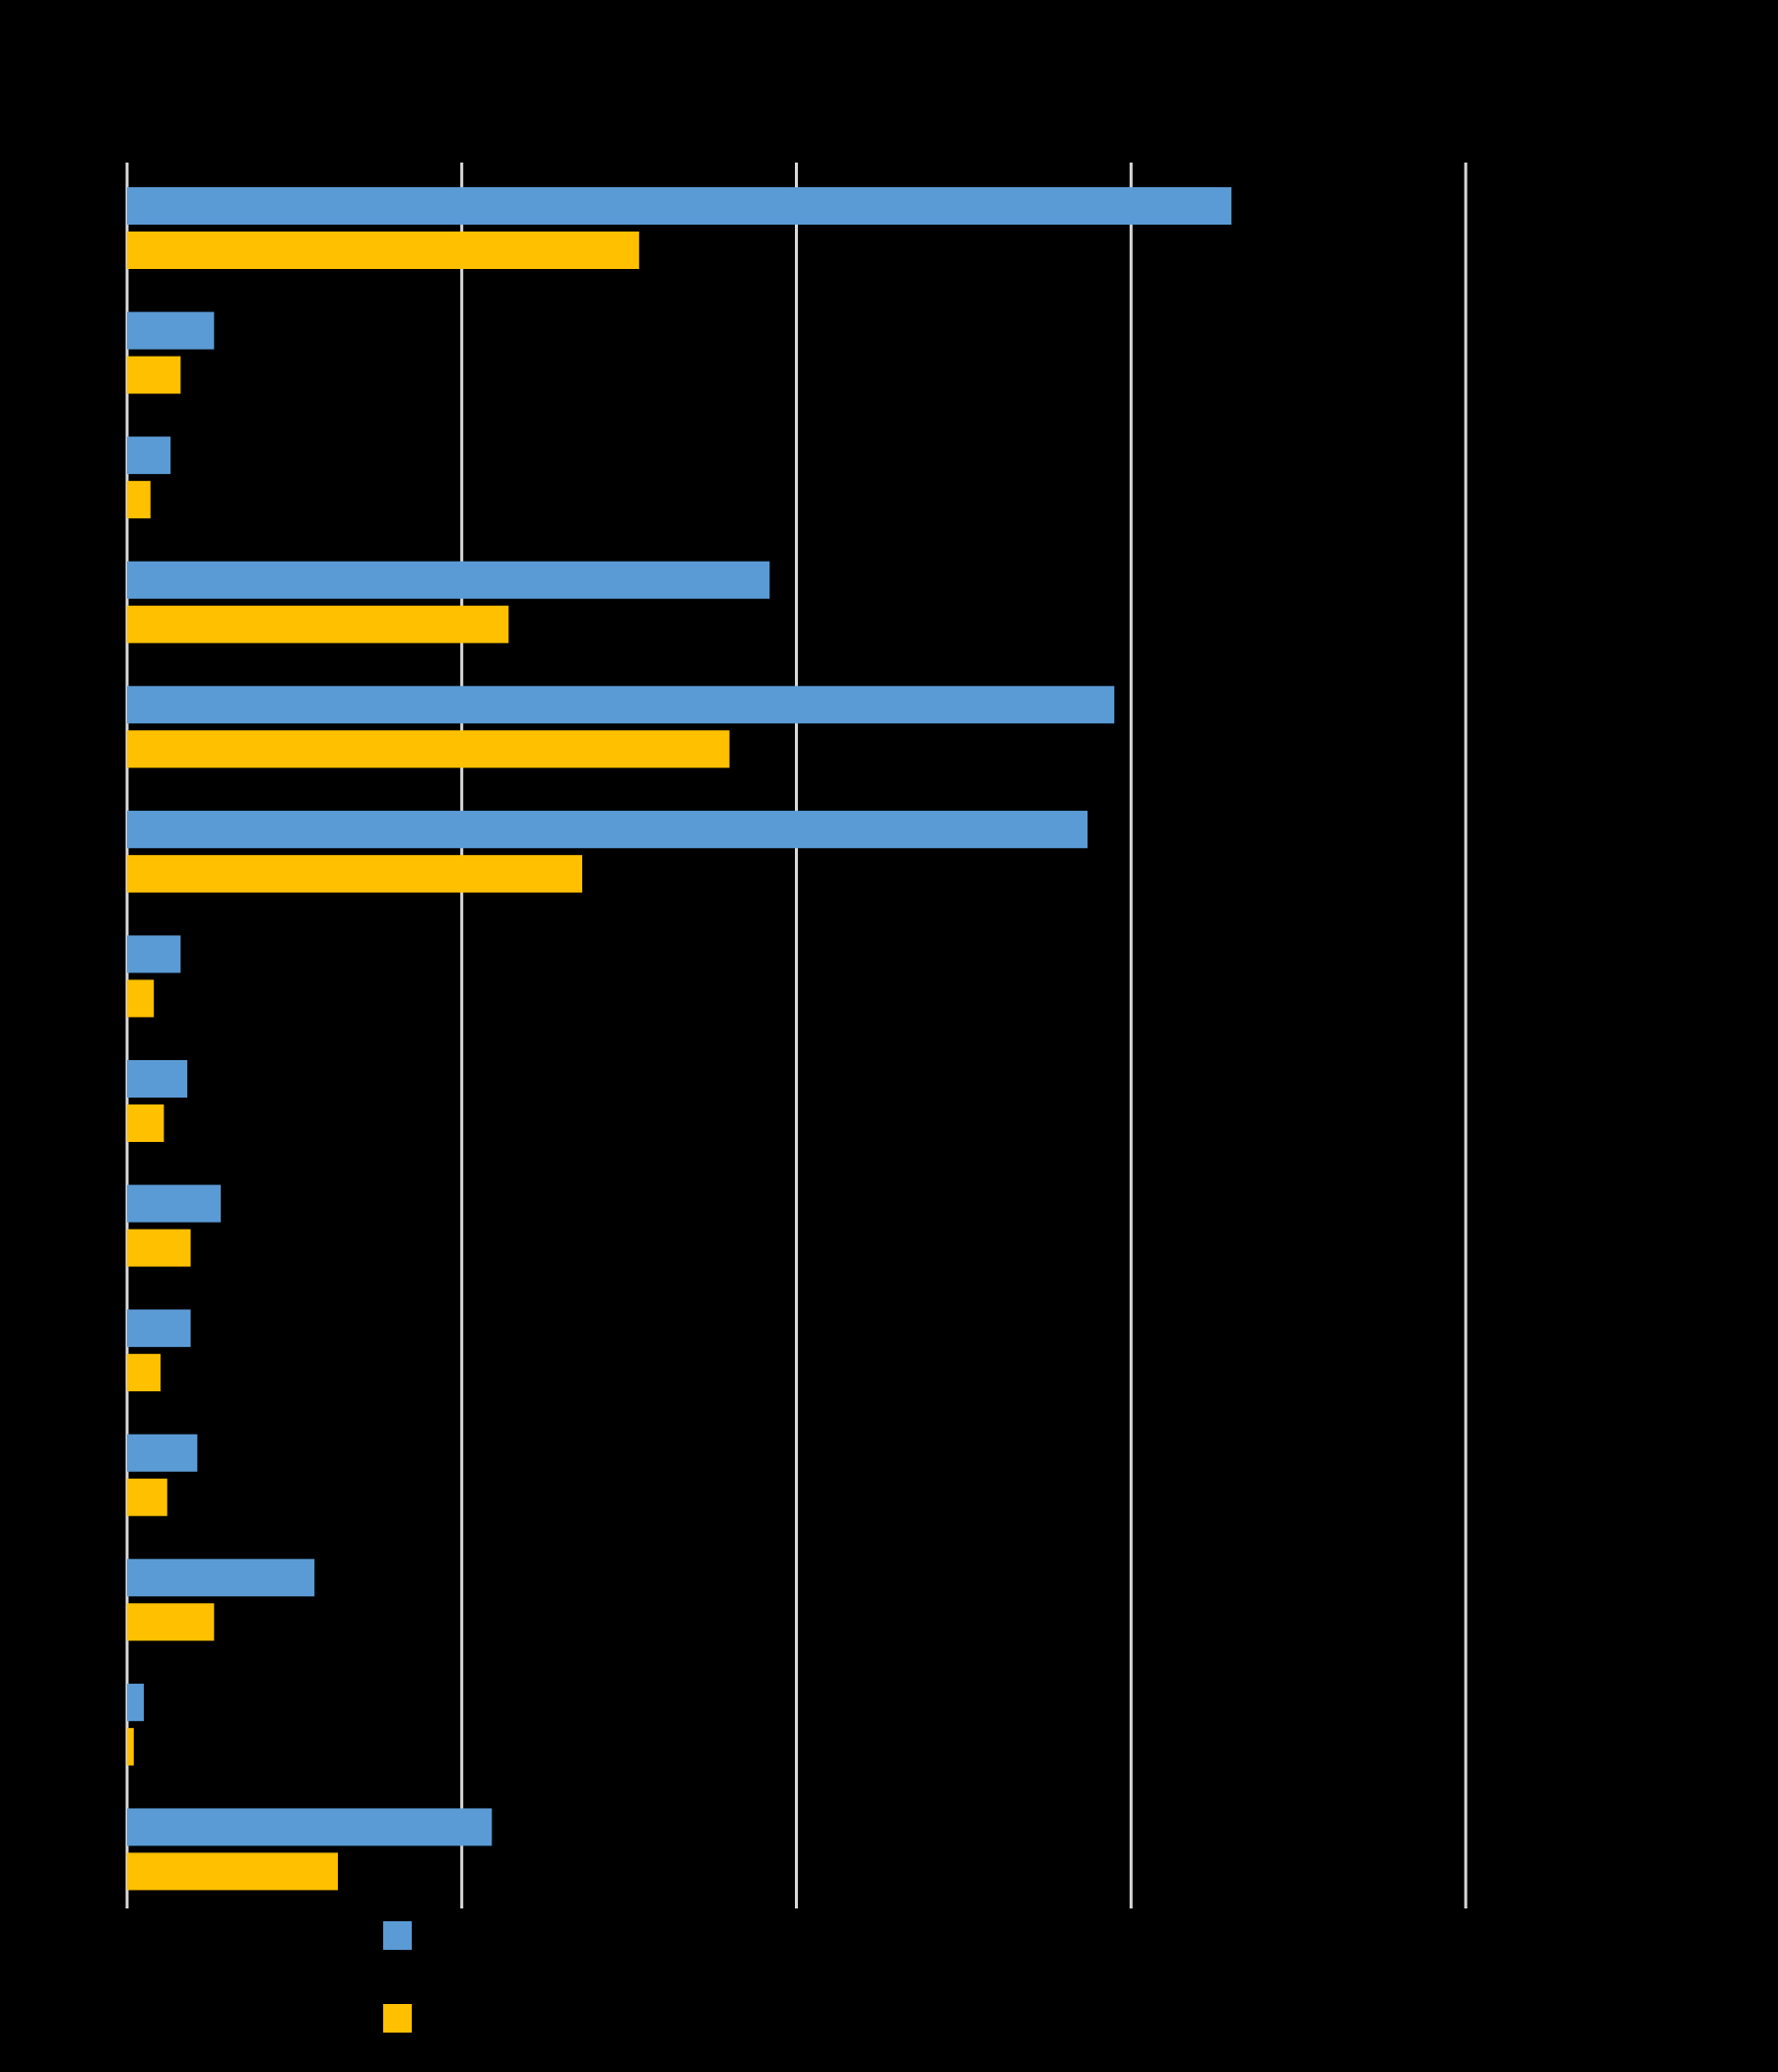  I want to click on legend, so click(398, 1977).